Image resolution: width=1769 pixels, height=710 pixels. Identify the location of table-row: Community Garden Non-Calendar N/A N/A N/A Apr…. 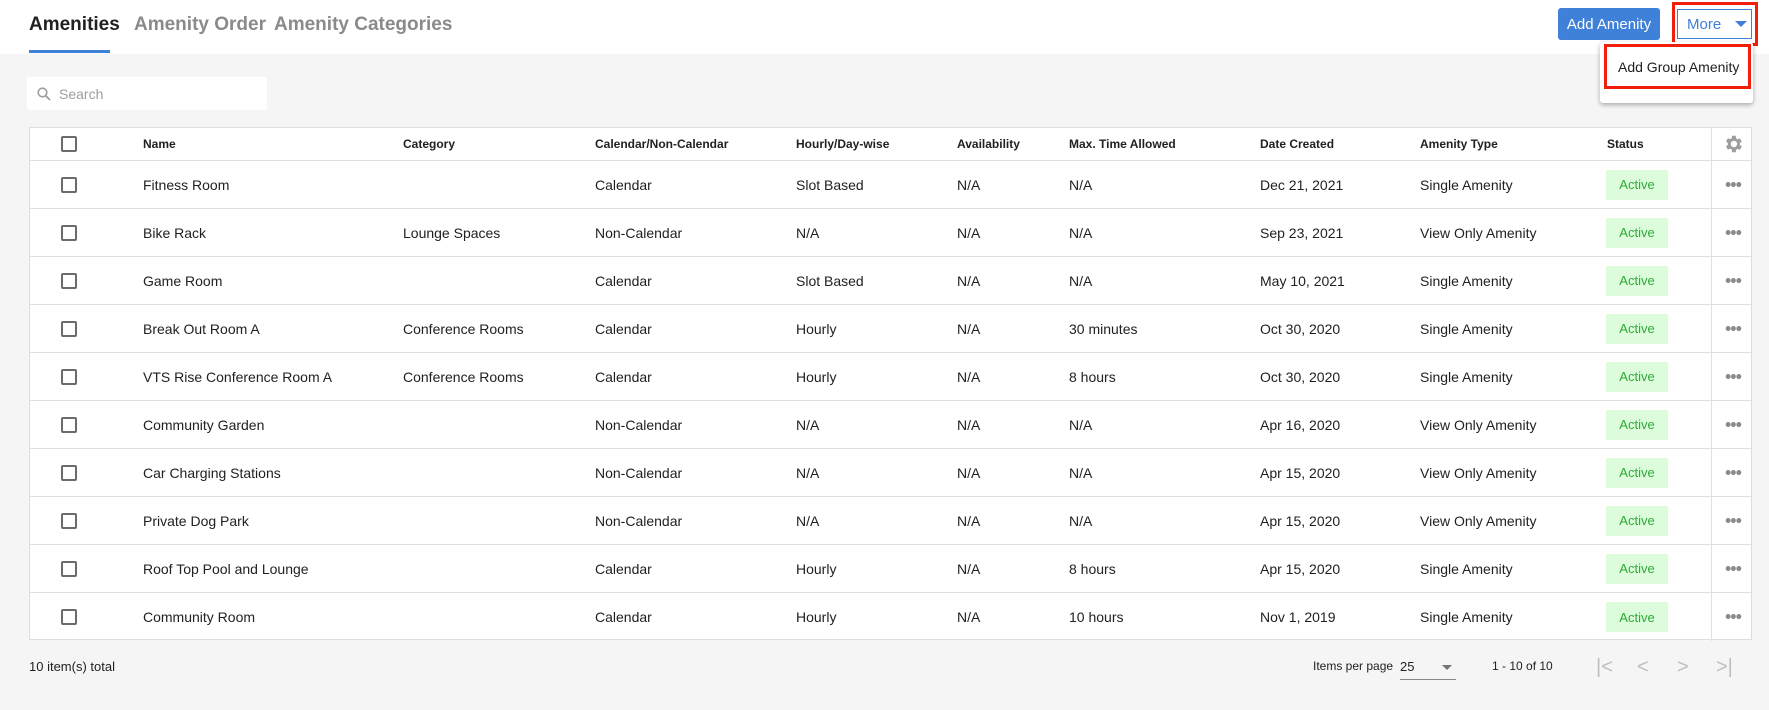
(890, 425).